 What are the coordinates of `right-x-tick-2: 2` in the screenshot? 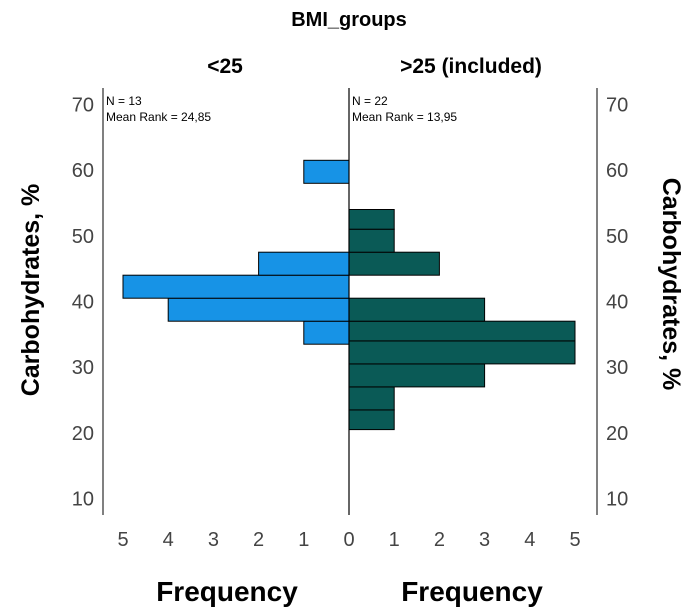 It's located at (439, 540).